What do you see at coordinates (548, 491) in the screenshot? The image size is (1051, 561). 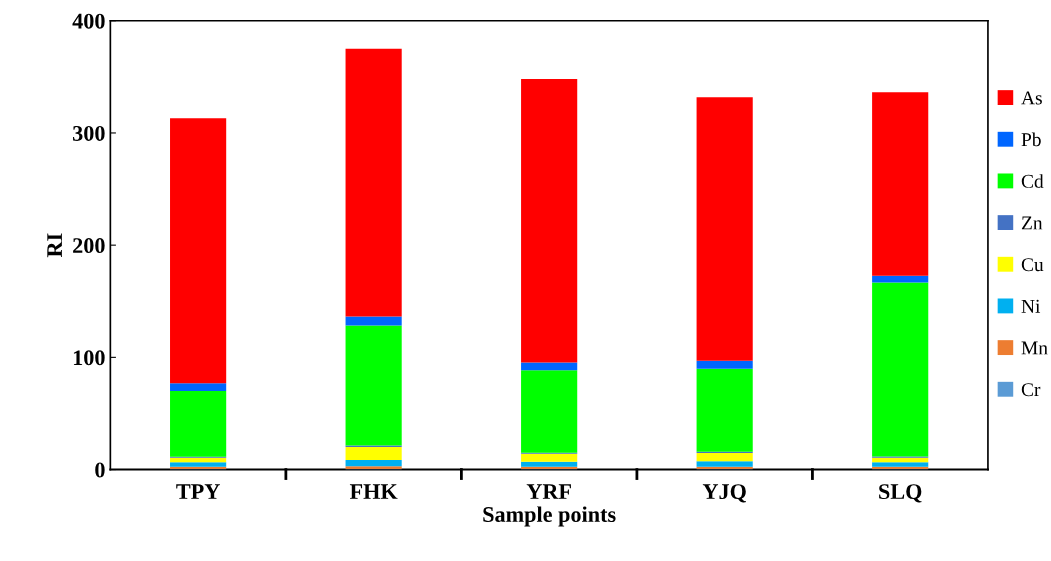 I see `x-tick-label: YRF` at bounding box center [548, 491].